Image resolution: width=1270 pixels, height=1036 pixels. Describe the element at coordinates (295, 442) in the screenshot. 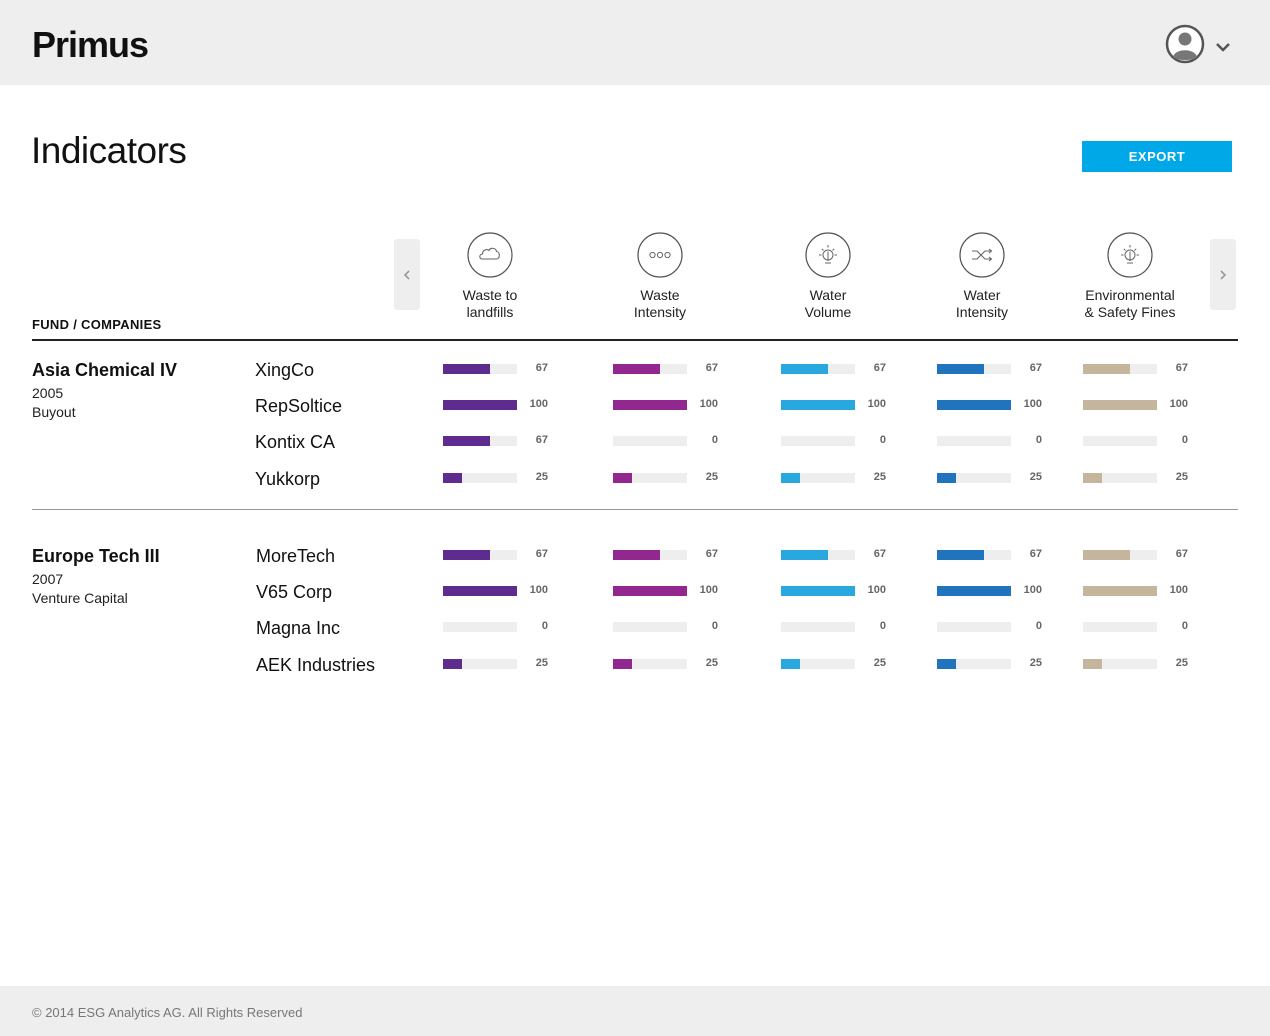

I see `company-name: Kontix CA` at that location.